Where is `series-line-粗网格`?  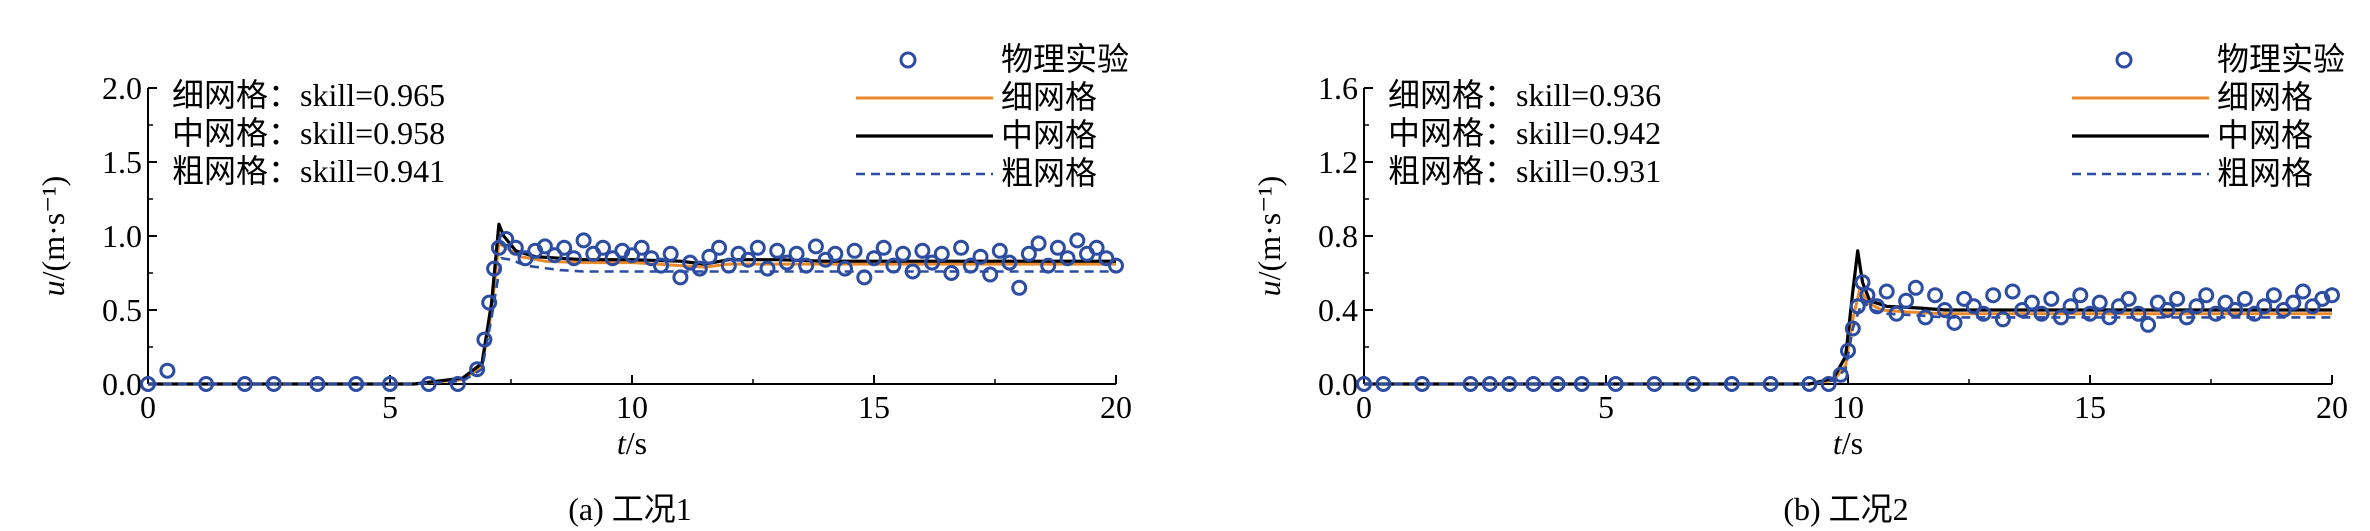
series-line-粗网格 is located at coordinates (632, 321).